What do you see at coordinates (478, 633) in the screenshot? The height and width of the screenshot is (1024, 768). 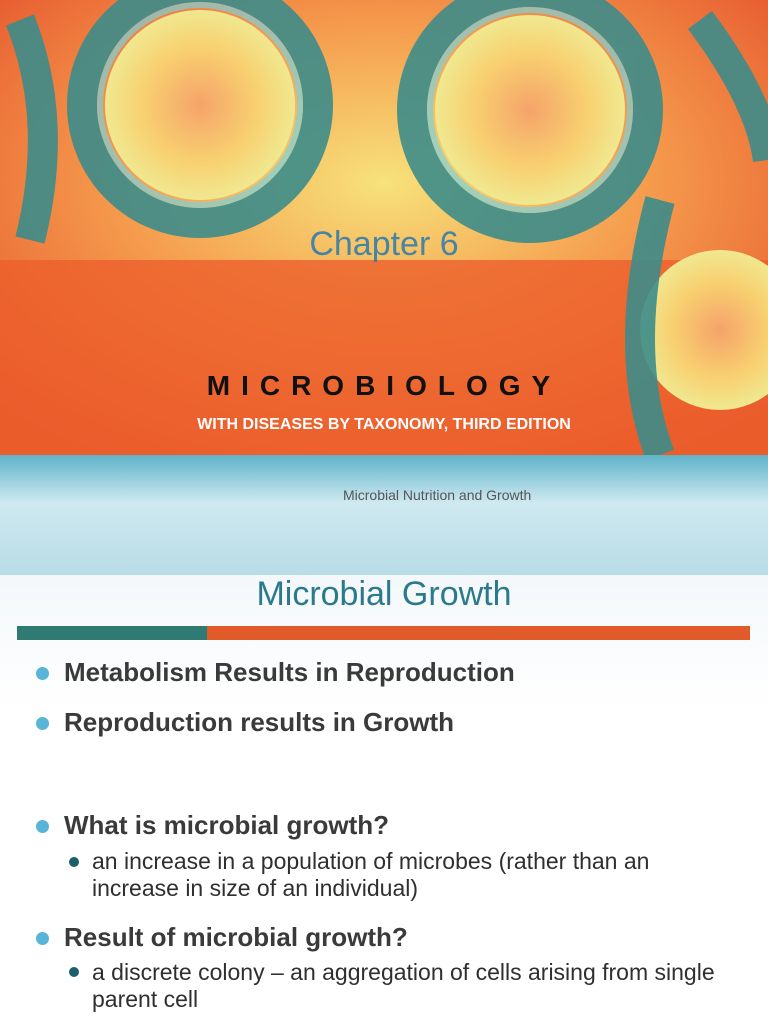 I see `title-bar-right` at bounding box center [478, 633].